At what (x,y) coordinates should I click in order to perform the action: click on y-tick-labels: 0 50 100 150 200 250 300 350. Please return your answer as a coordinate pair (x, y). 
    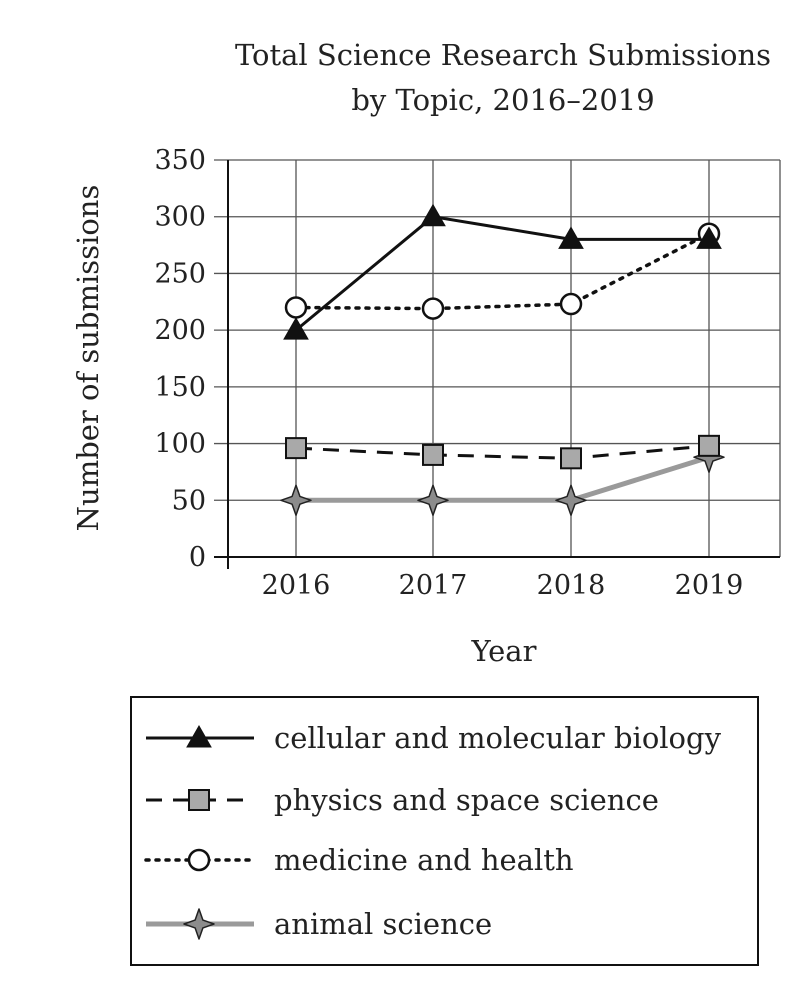
    Looking at the image, I should click on (180, 359).